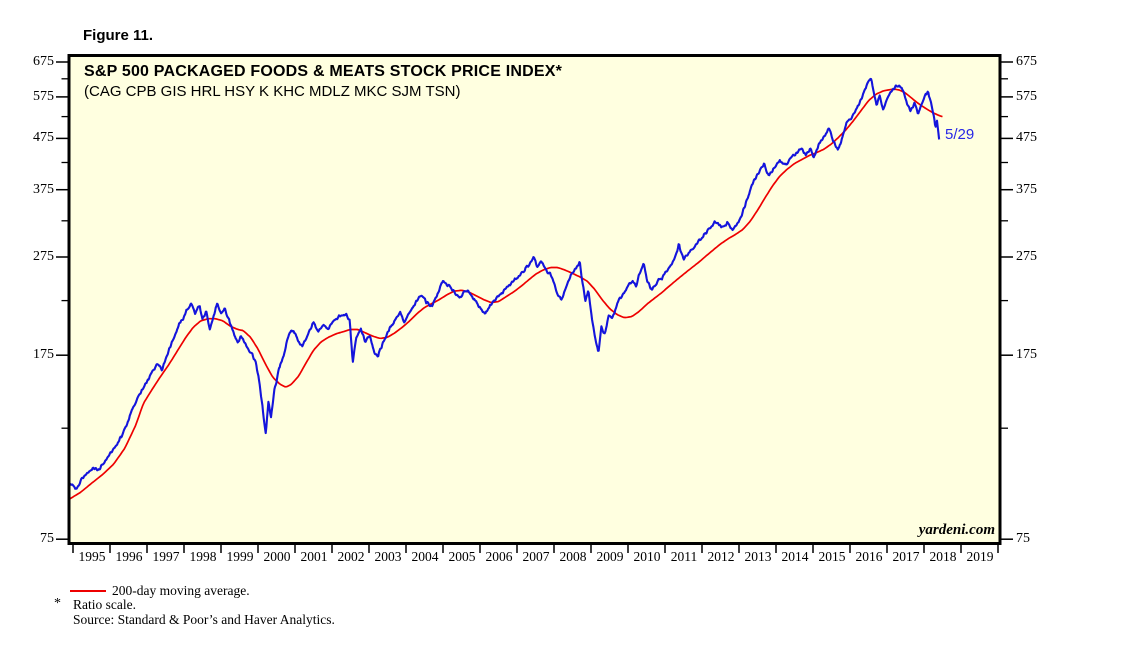 The image size is (1138, 658). Describe the element at coordinates (980, 556) in the screenshot. I see `x-axis-year-label: 2019` at that location.